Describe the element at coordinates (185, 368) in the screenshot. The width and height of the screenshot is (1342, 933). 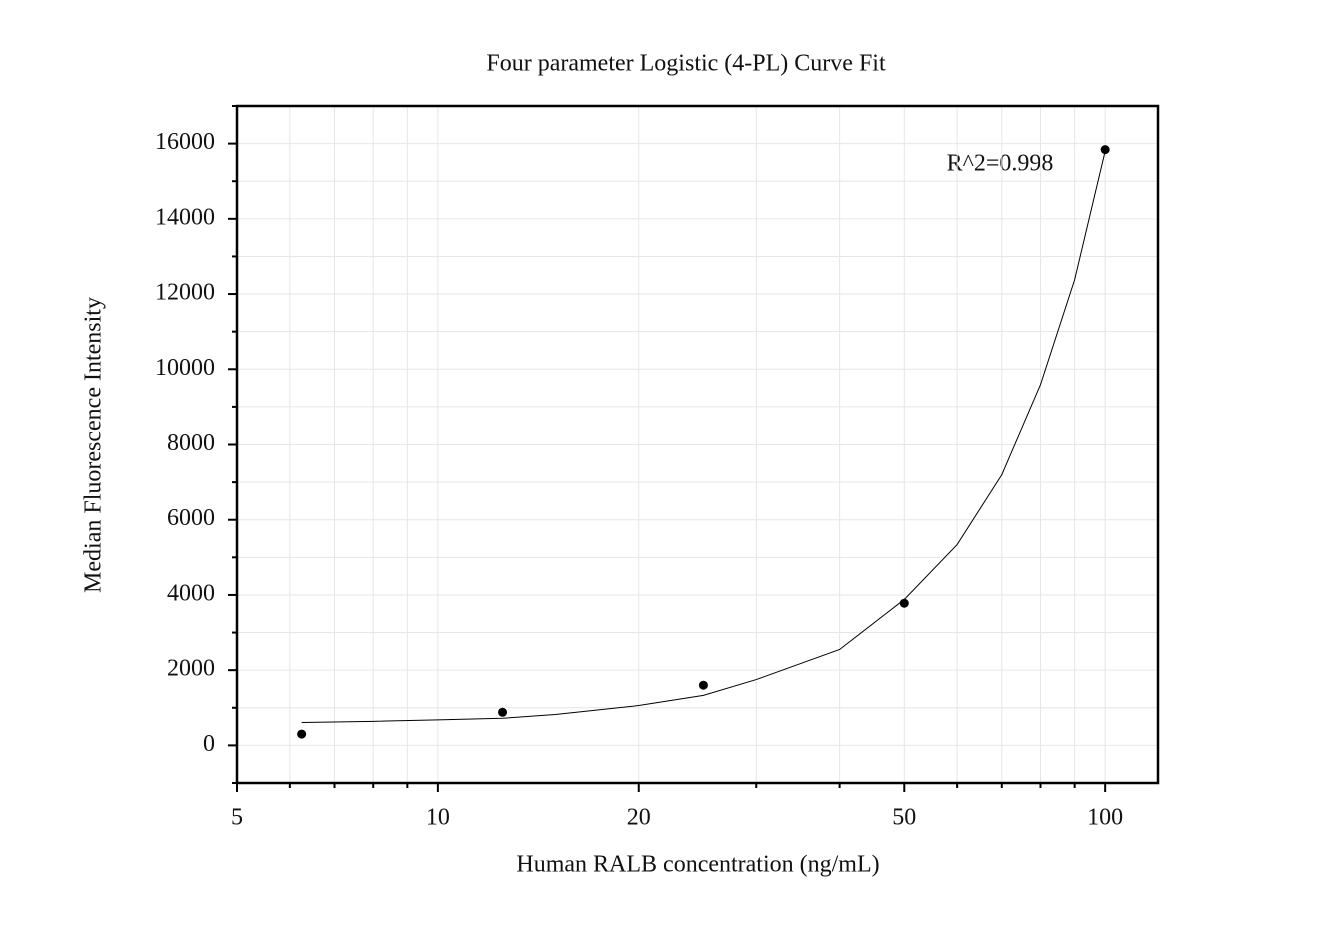
I see `y-tick-label: 10000` at that location.